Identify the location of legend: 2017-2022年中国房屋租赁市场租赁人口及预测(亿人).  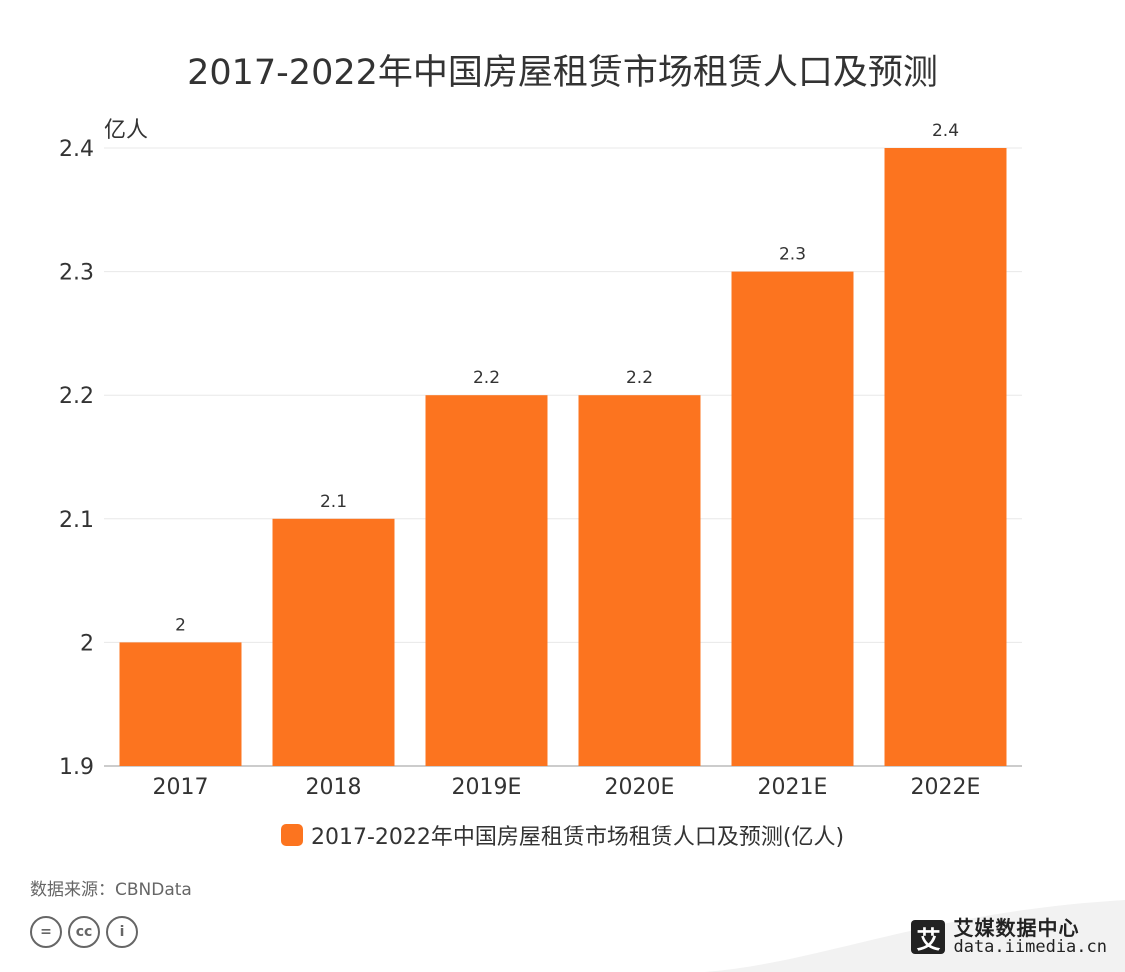
(562, 835).